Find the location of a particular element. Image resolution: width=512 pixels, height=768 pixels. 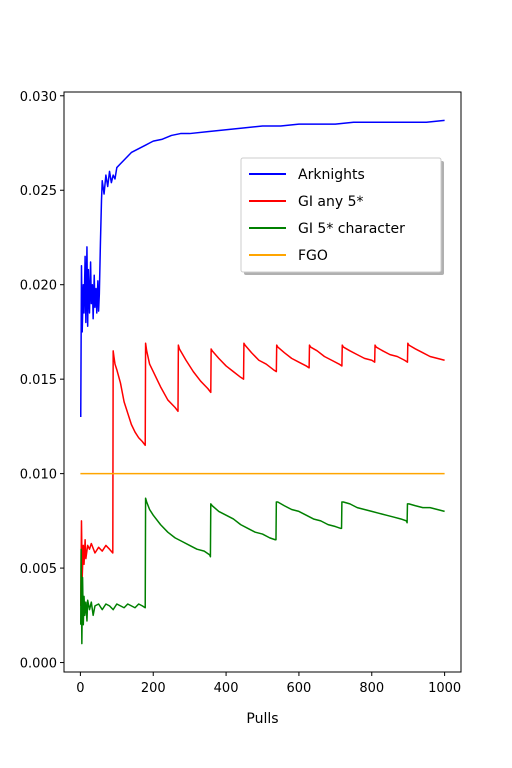

y-tick-label: 0.000 is located at coordinates (38, 664).